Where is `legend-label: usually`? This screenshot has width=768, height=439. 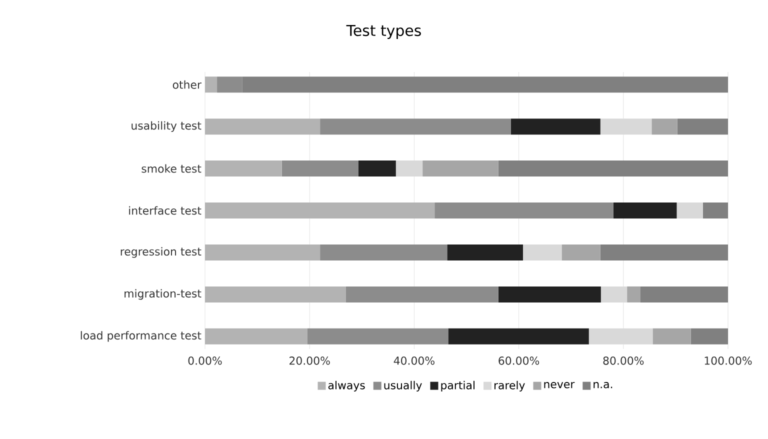 legend-label: usually is located at coordinates (403, 386).